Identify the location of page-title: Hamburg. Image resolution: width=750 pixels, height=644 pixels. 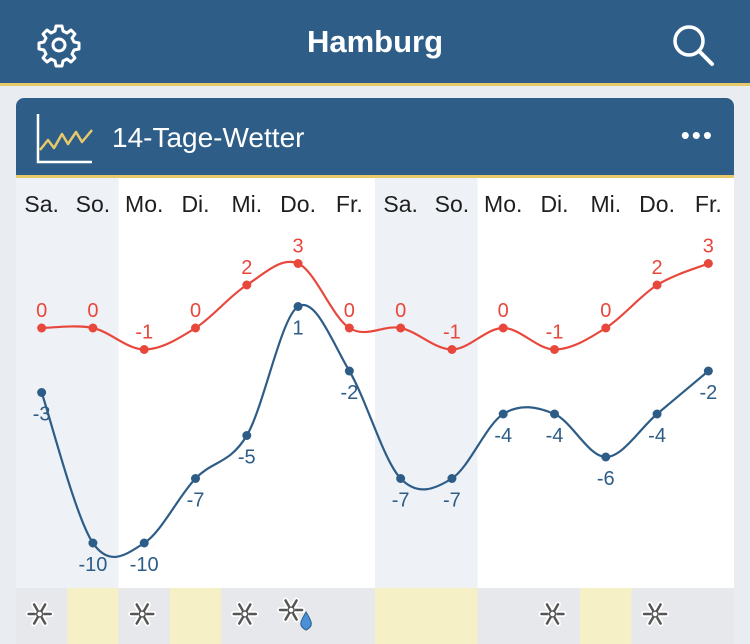
(375, 41).